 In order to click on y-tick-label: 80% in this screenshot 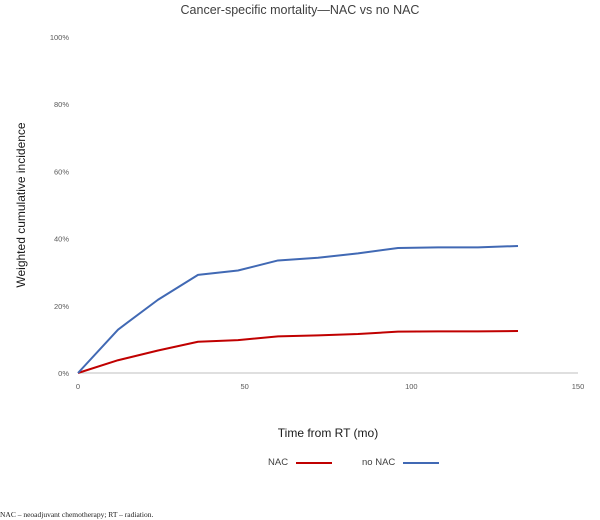, I will do `click(61, 104)`.